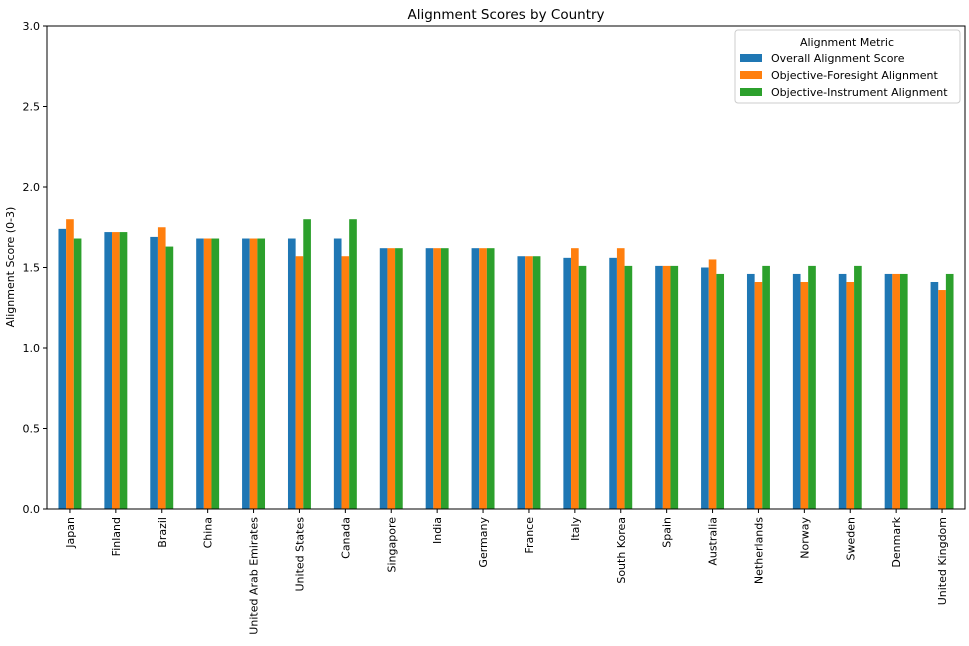 Image resolution: width=969 pixels, height=646 pixels. Describe the element at coordinates (490, 378) in the screenshot. I see `bar-objective-instrument-alignment-germany` at that location.